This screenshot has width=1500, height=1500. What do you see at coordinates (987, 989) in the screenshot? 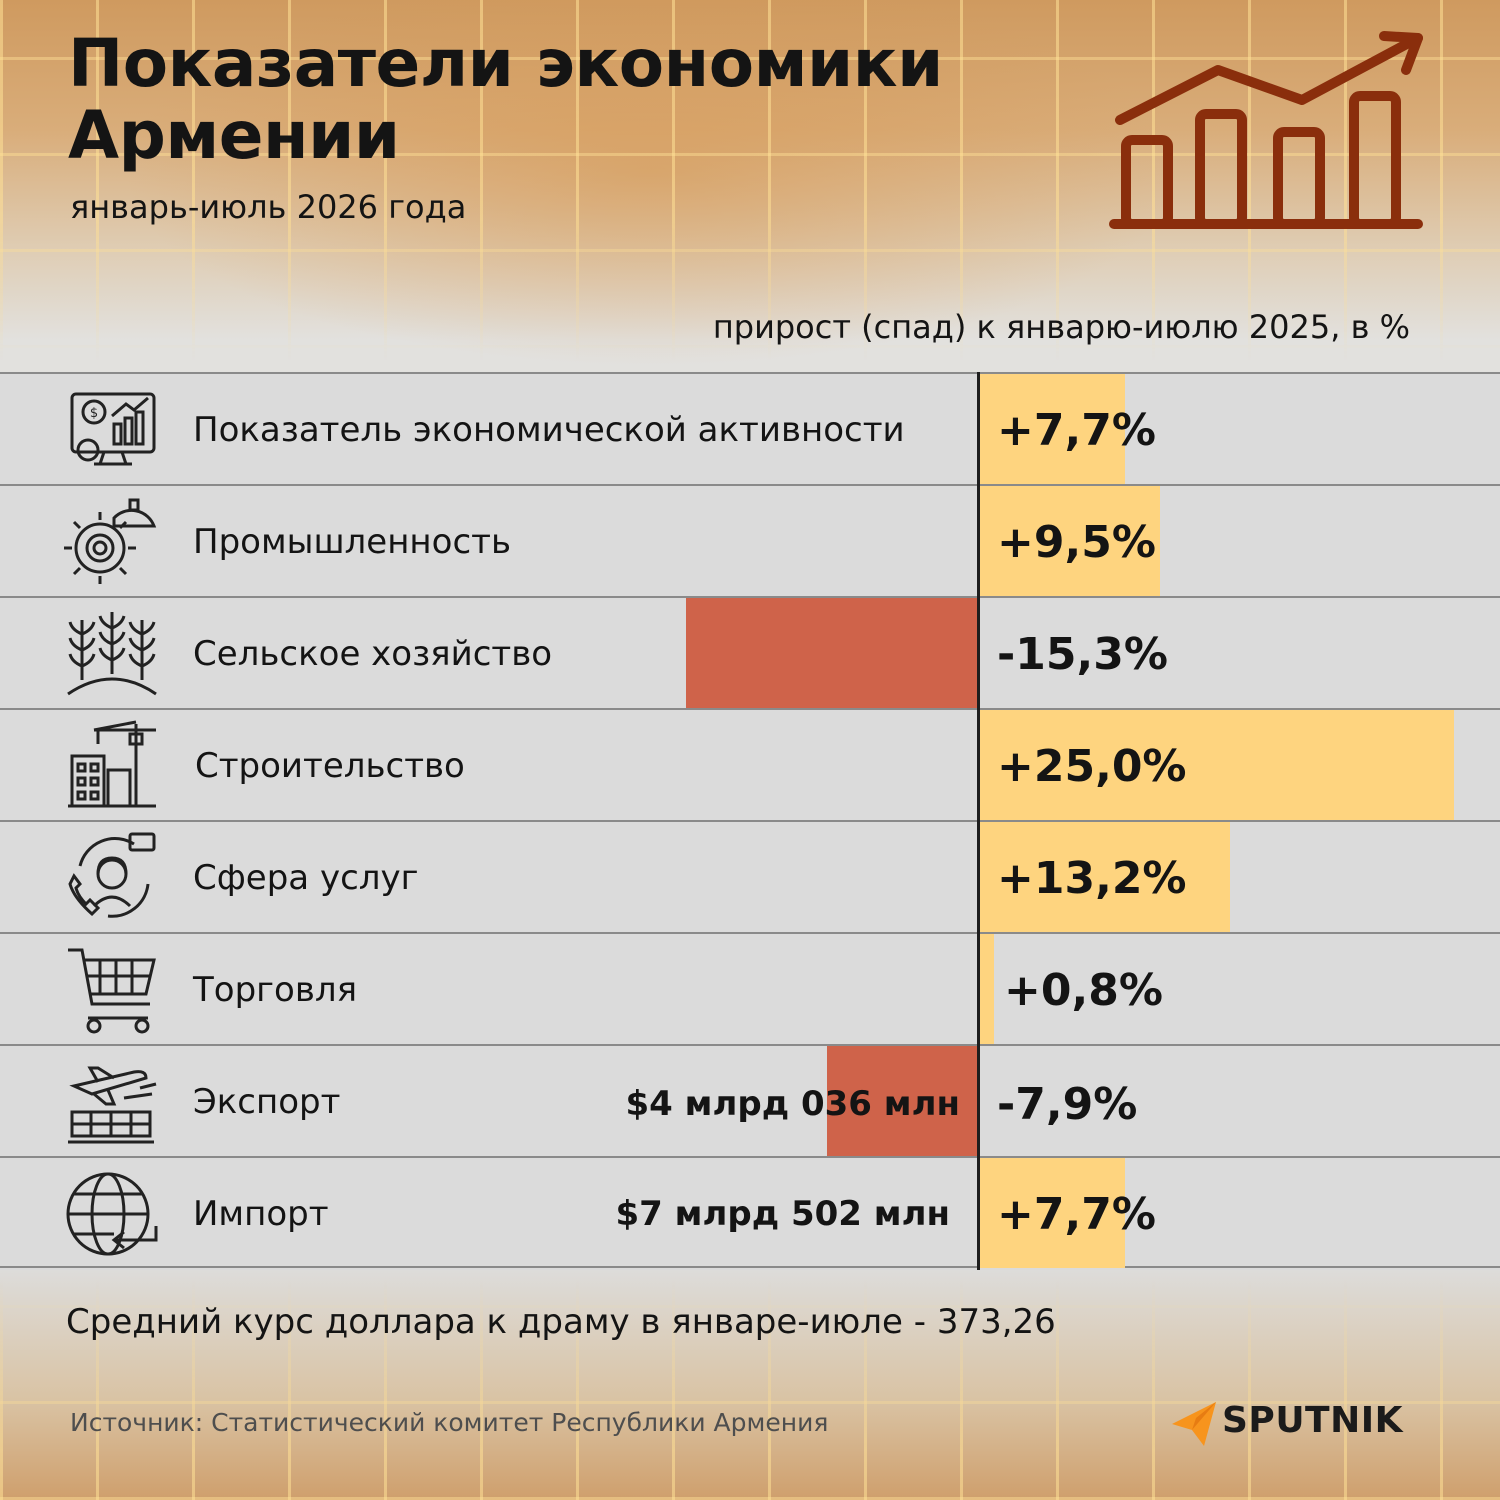
I see `bar-trade` at bounding box center [987, 989].